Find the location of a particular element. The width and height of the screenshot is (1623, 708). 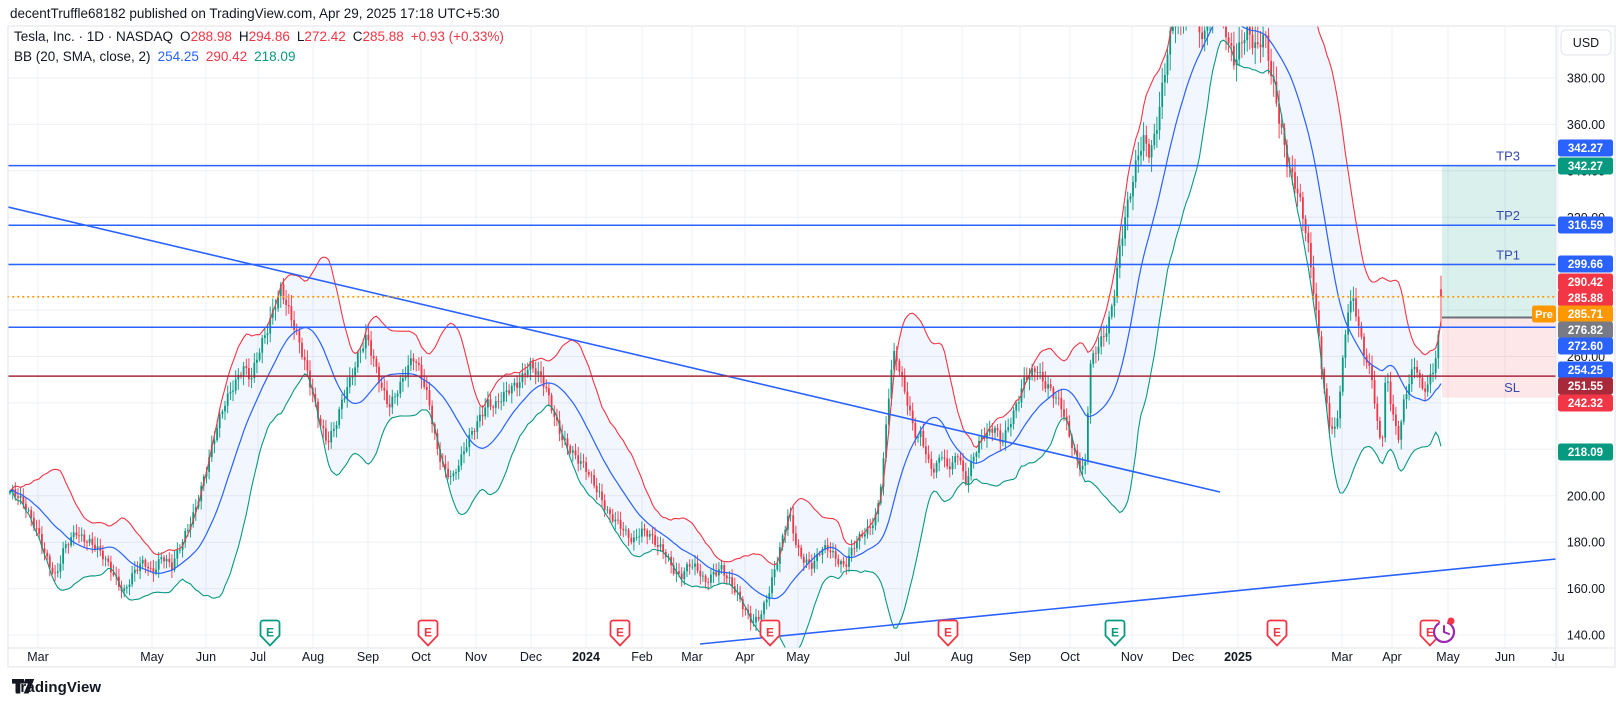

notification-dot is located at coordinates (1451, 621).